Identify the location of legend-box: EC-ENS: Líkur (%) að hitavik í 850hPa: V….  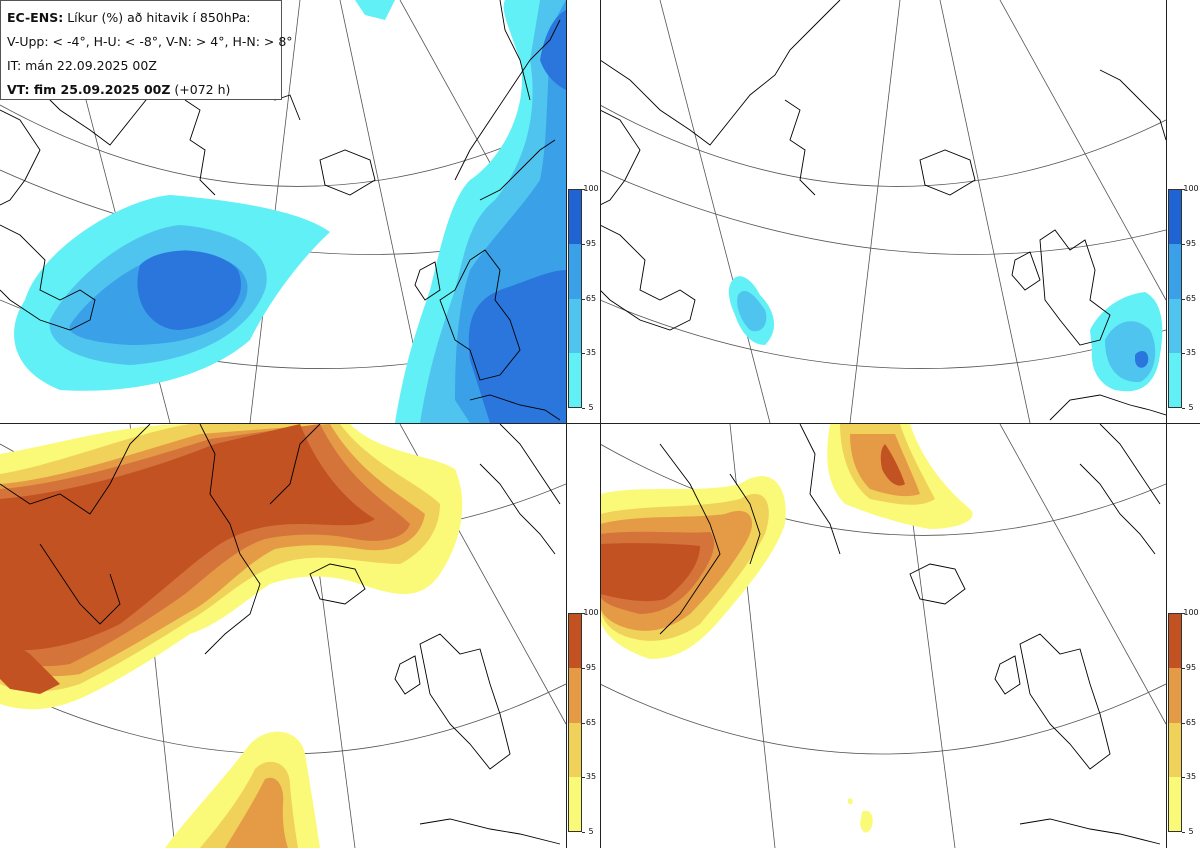
(146, 51).